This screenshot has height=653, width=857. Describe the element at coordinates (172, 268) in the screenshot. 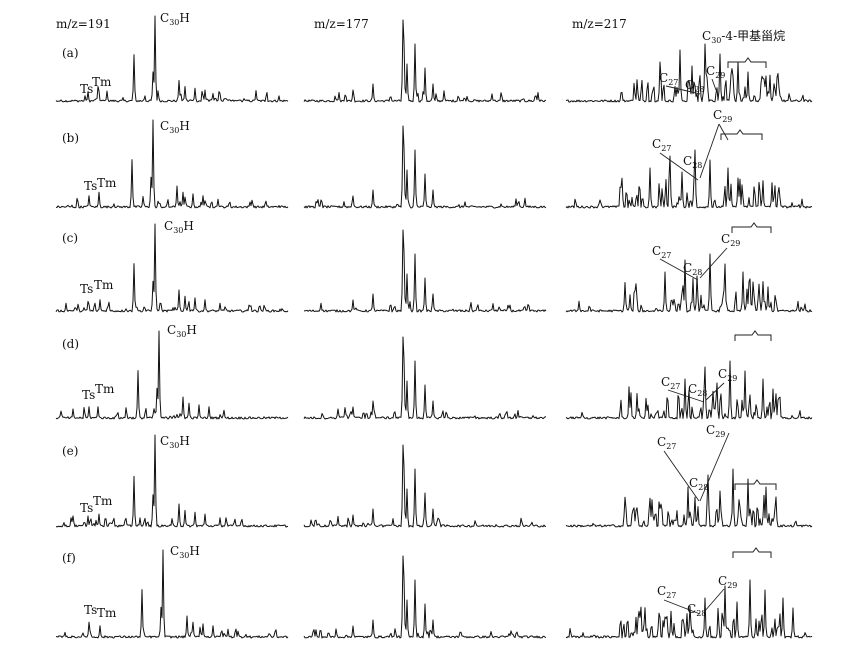

I see `chromatogram-trace-191-c` at that location.